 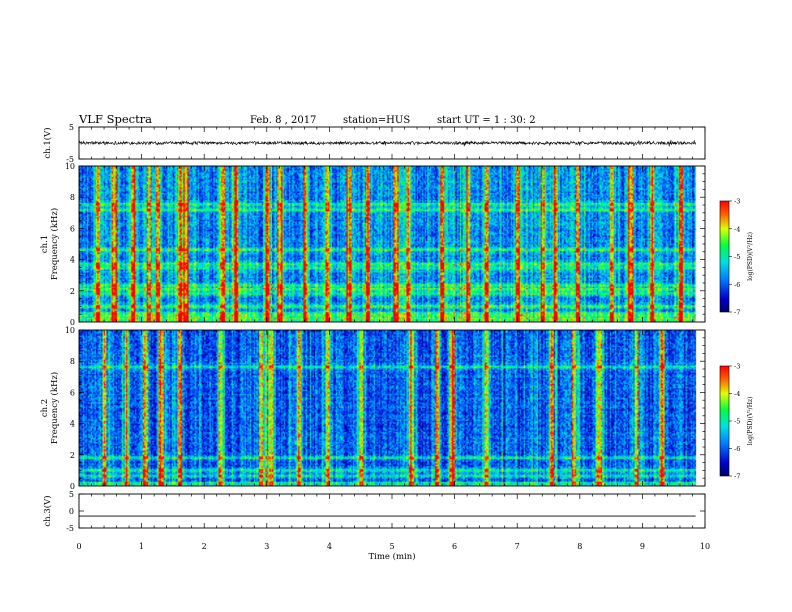 What do you see at coordinates (47, 510) in the screenshot?
I see `ch3-waveform-ylabel: ch.3(V)` at bounding box center [47, 510].